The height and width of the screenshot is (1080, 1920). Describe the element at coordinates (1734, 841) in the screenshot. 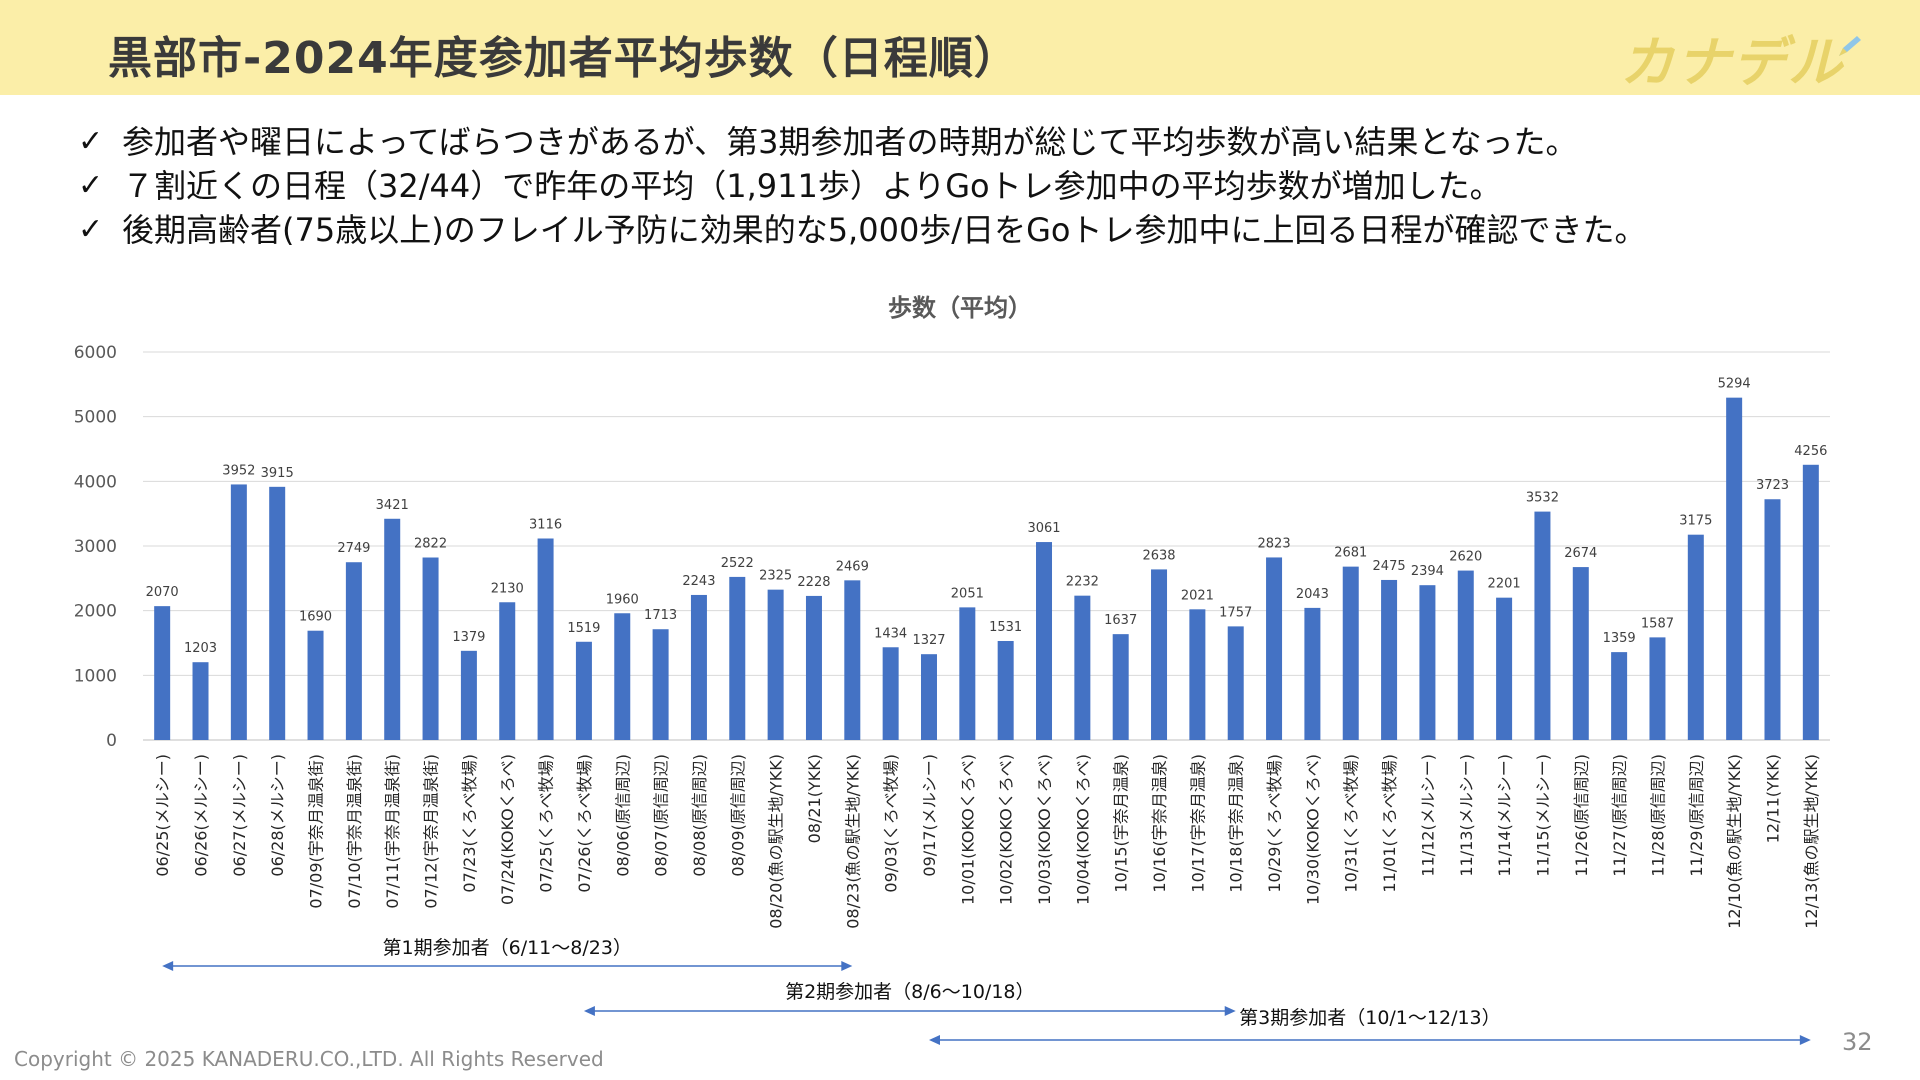

I see `x-tick-label: 12/10(魚の駅生地/YKK)` at that location.